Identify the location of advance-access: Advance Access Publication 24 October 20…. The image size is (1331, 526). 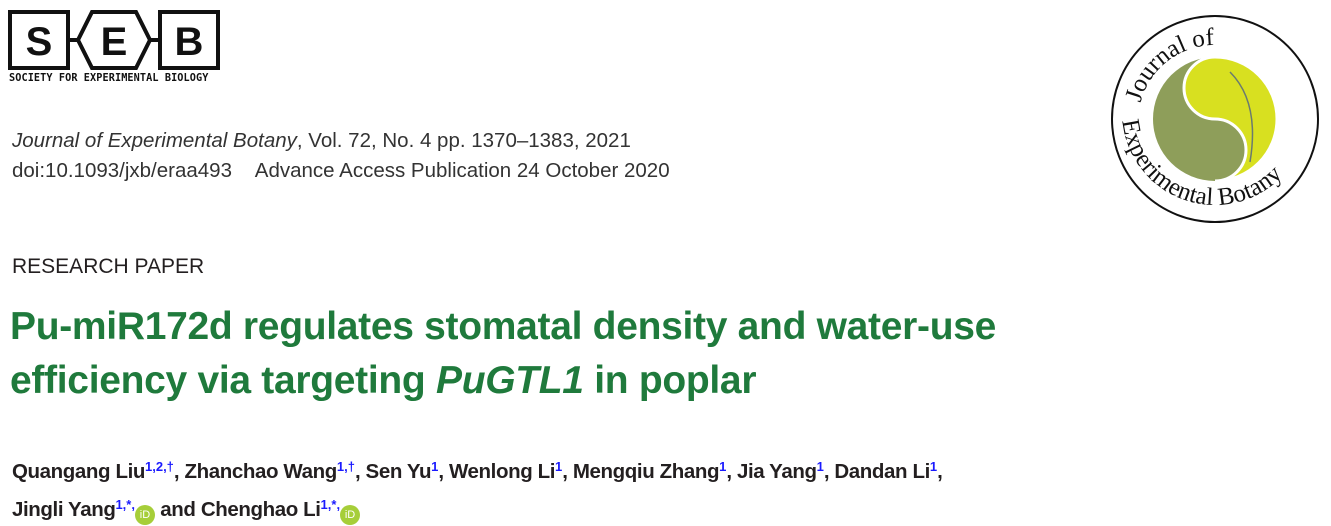
(462, 170).